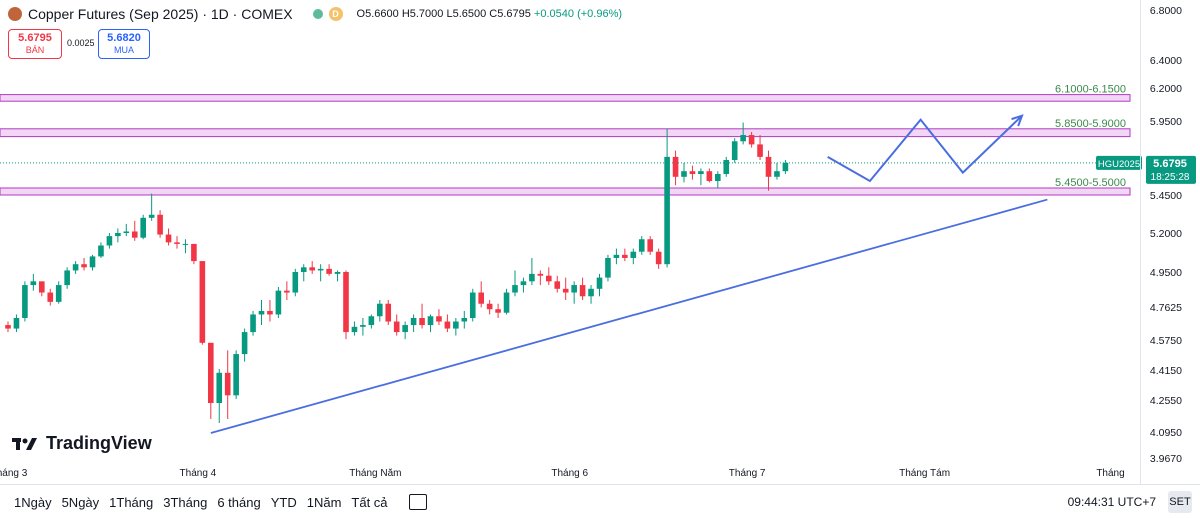  What do you see at coordinates (1180, 502) in the screenshot?
I see `session-button: SET` at bounding box center [1180, 502].